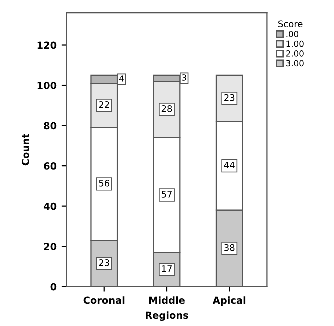  I want to click on data-label: 38, so click(229, 248).